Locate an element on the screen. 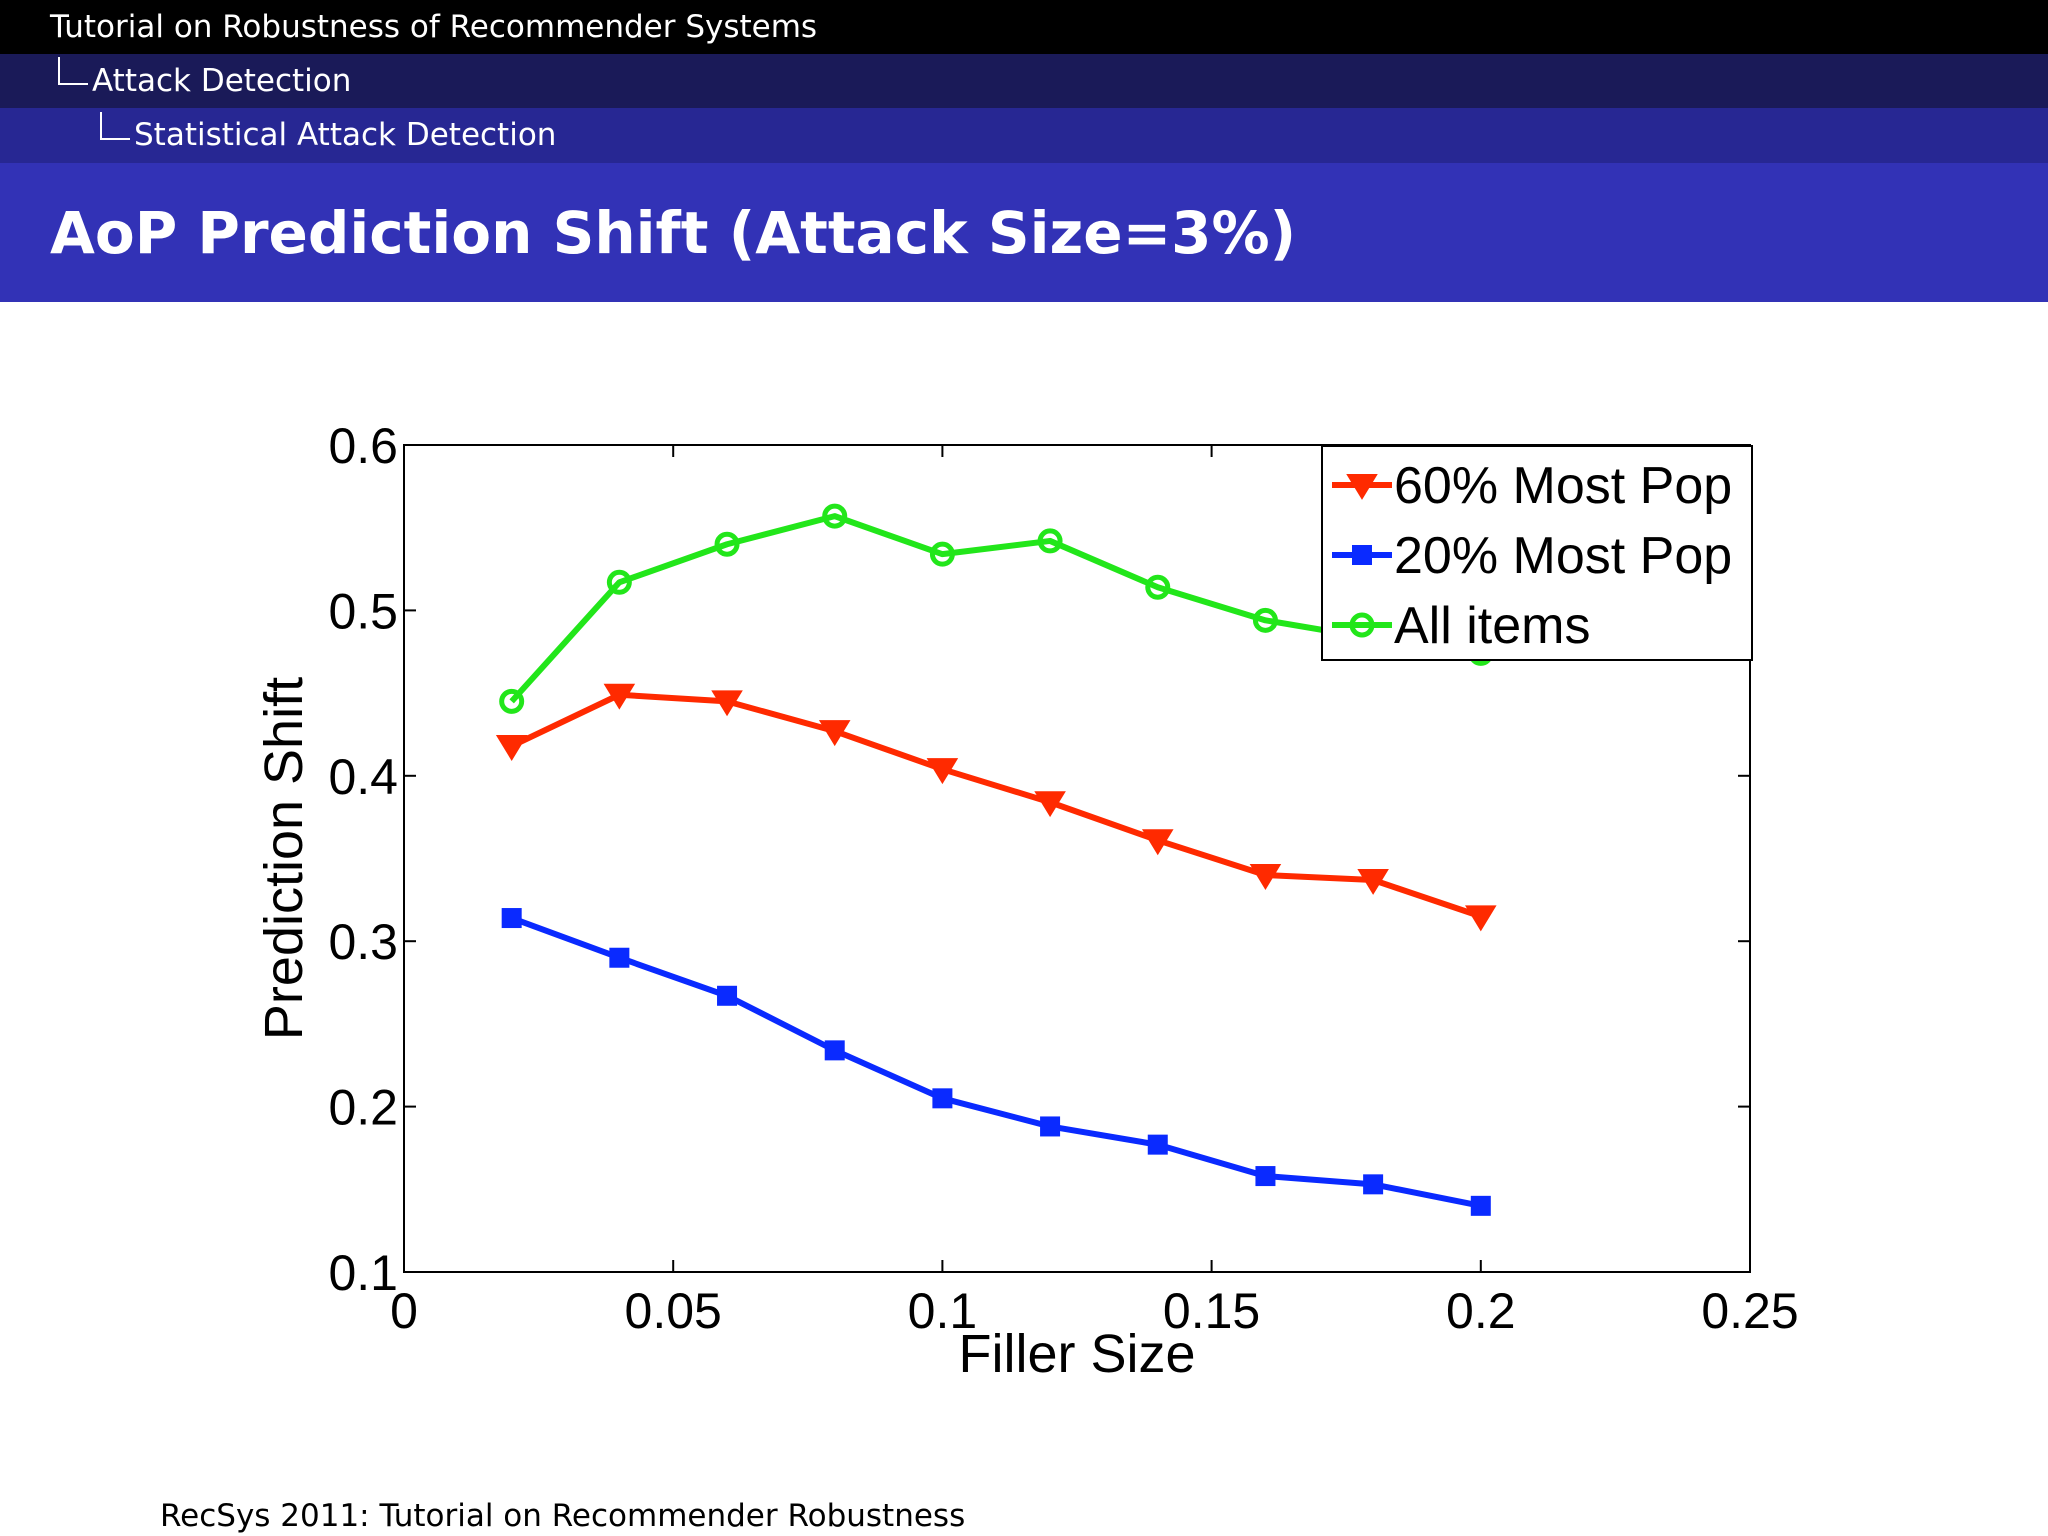 This screenshot has height=1536, width=2048. slide-title-bar: AoP Prediction Shift (Attack Size=3%) is located at coordinates (1024, 232).